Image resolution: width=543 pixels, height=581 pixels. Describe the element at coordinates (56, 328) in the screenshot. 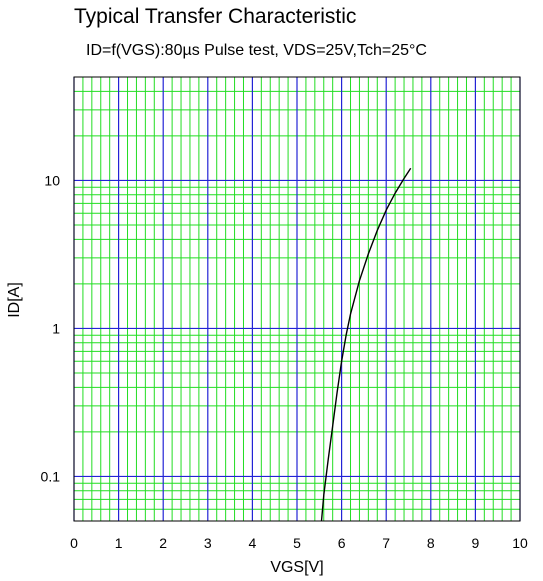

I see `y-tick-label: 1` at that location.